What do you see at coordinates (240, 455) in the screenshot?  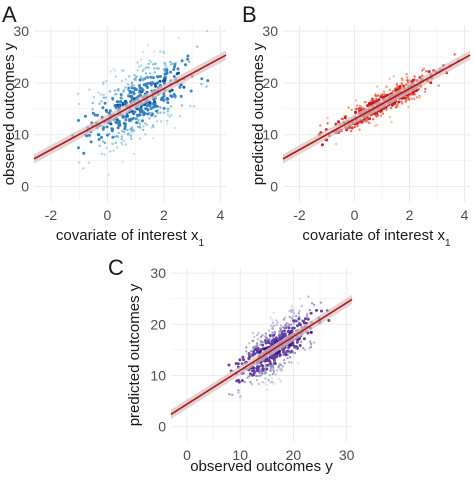 I see `x-tick-label: 10` at bounding box center [240, 455].